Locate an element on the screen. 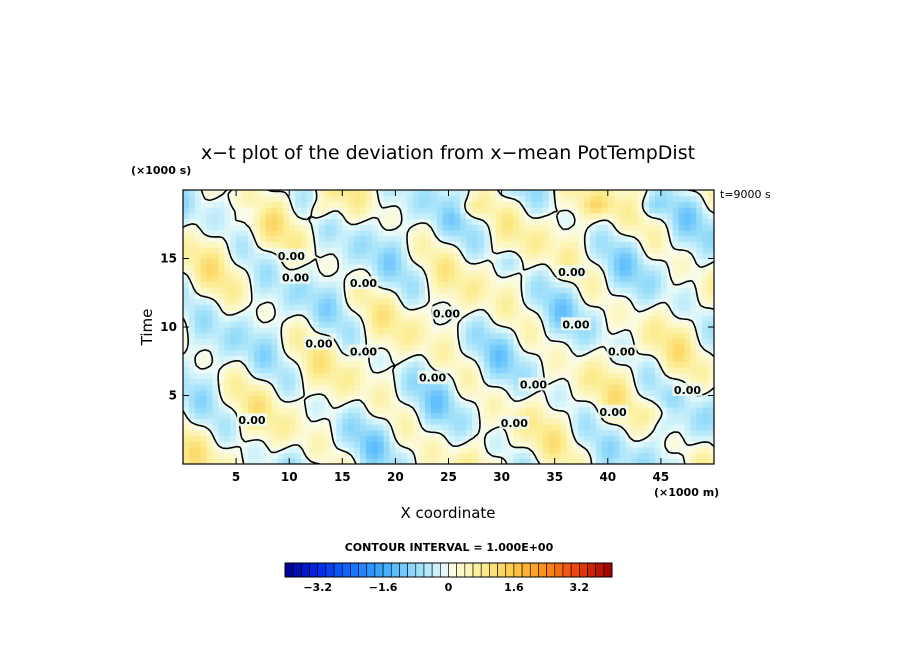  x-axis-label: X coordinate is located at coordinates (447, 513).